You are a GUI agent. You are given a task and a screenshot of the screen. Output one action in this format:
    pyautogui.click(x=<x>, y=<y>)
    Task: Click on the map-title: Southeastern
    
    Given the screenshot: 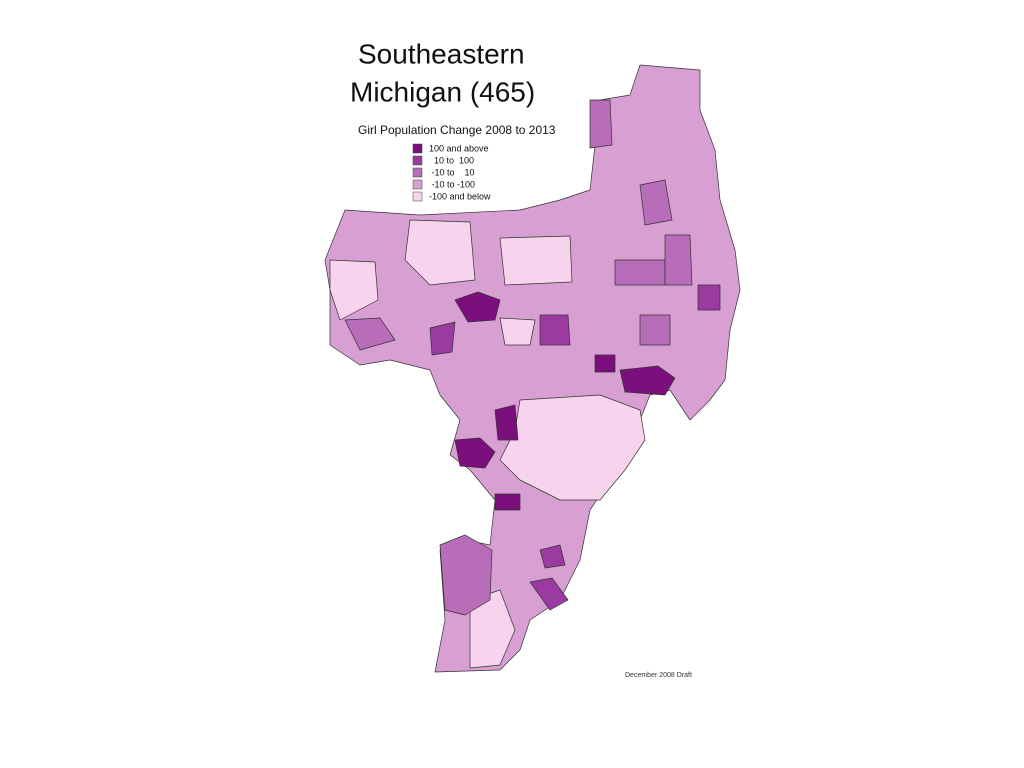 What is the action you would take?
    pyautogui.click(x=441, y=53)
    